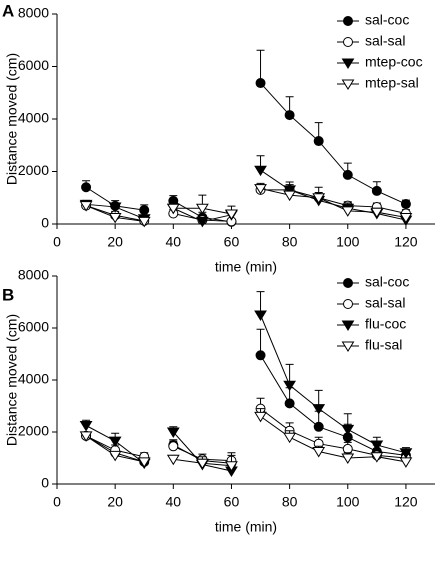  What do you see at coordinates (8, 294) in the screenshot?
I see `panel-label: B` at bounding box center [8, 294].